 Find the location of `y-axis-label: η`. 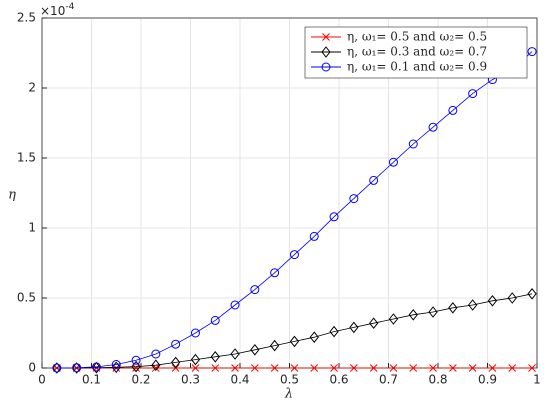

y-axis-label: η is located at coordinates (12, 195).